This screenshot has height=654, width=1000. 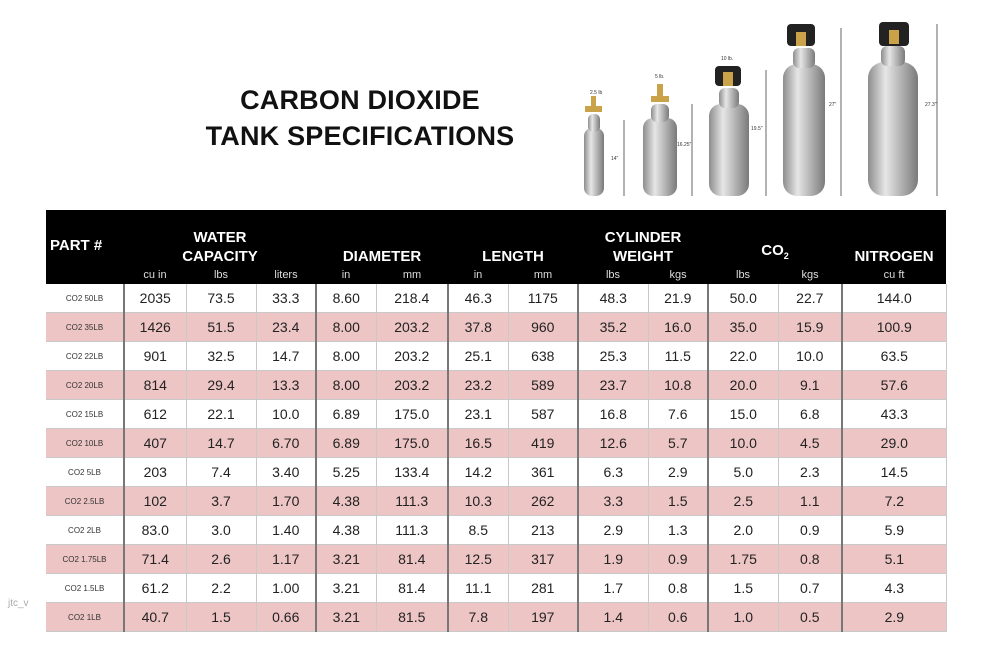 What do you see at coordinates (155, 385) in the screenshot?
I see `table-cell: 814` at bounding box center [155, 385].